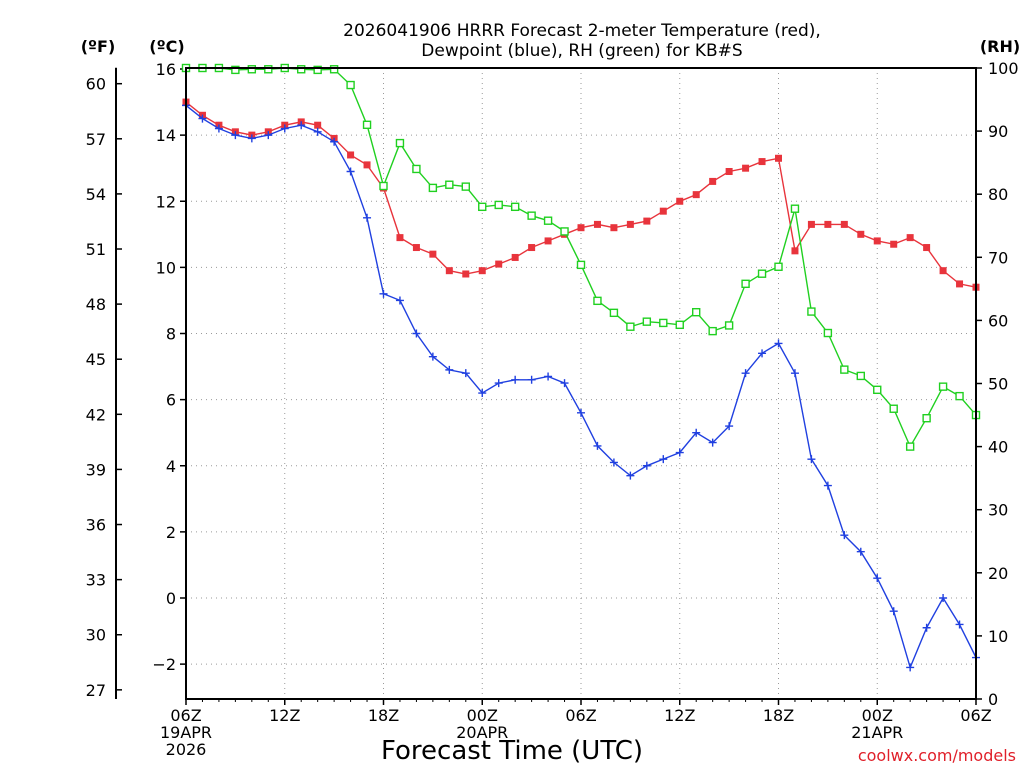 This screenshot has height=768, width=1024. I want to click on fahrenheit-tick-label: 48, so click(96, 304).